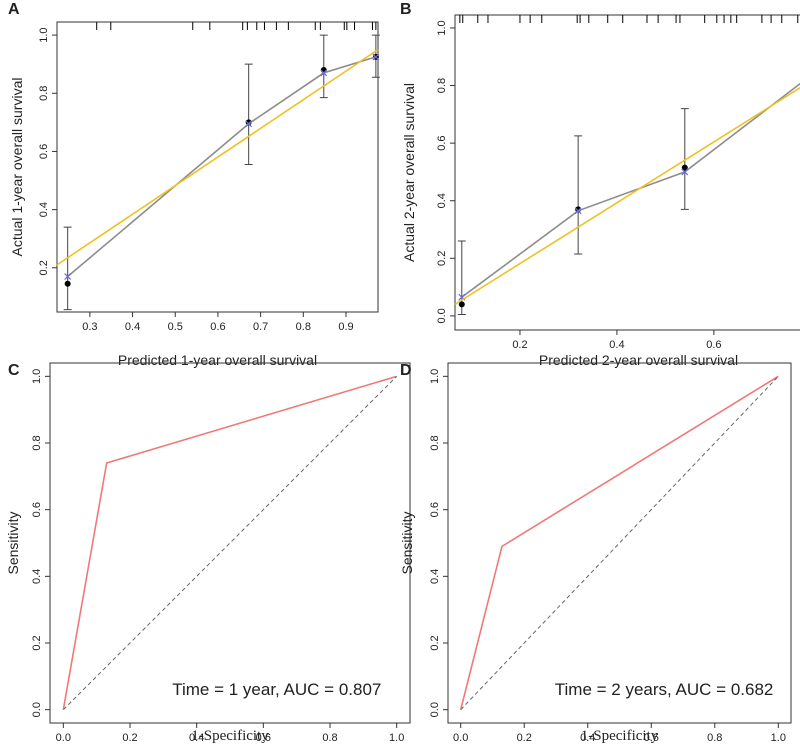 The height and width of the screenshot is (747, 800). I want to click on x-tick-label: 0.7, so click(260, 327).